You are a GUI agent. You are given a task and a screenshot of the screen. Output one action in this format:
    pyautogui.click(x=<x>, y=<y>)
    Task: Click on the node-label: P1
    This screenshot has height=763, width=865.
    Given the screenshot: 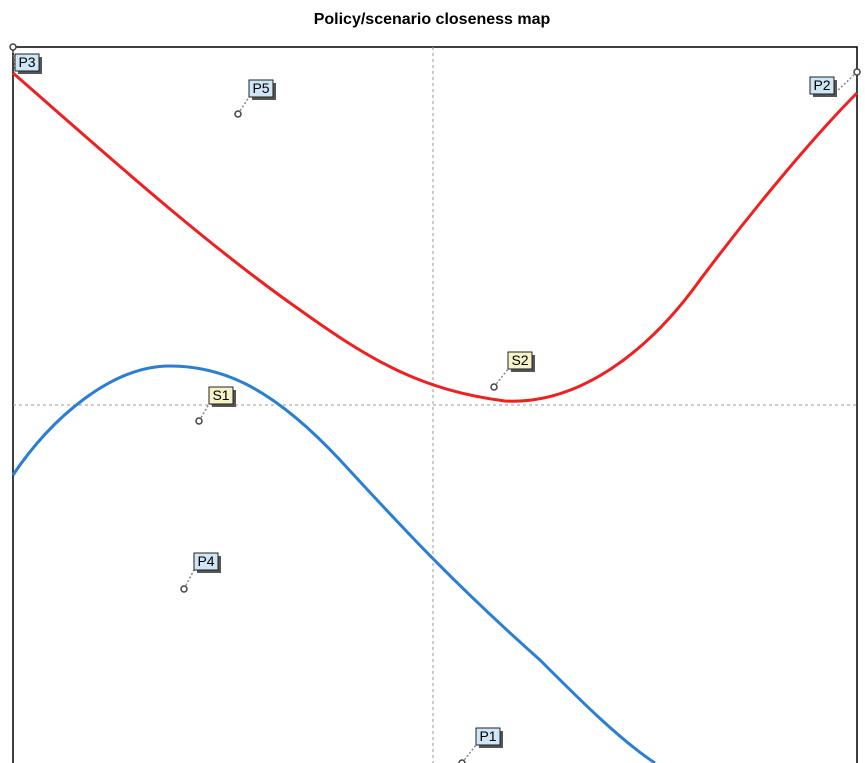 What is the action you would take?
    pyautogui.click(x=487, y=736)
    